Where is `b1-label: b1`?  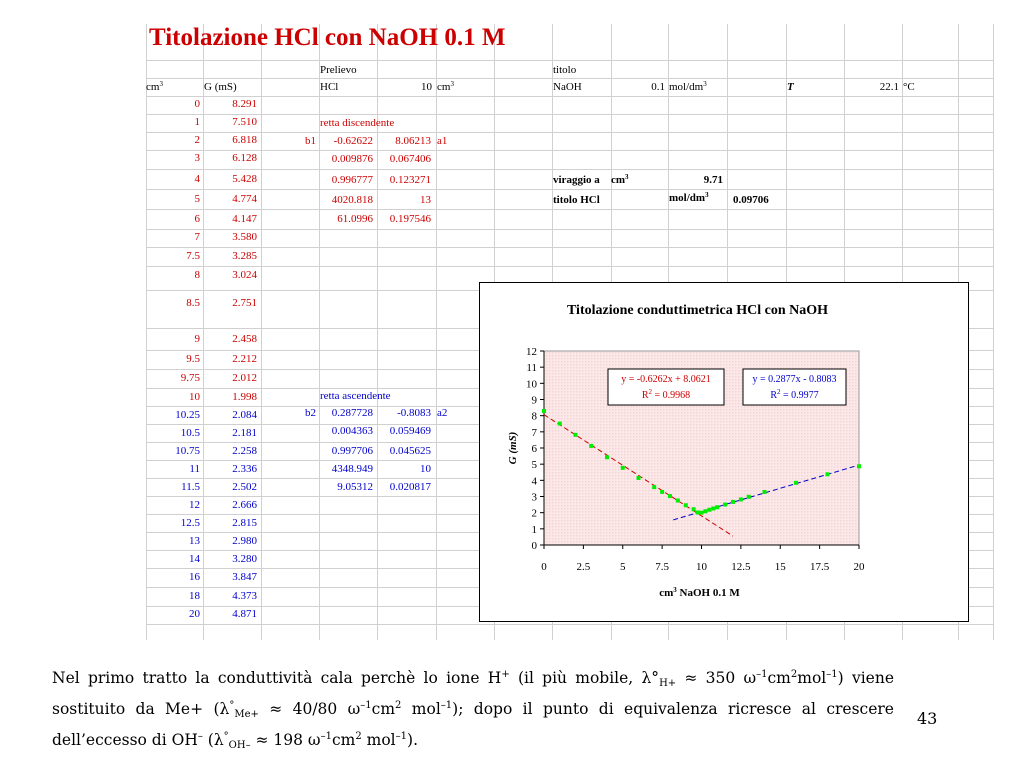
b1-label: b1 is located at coordinates (310, 141).